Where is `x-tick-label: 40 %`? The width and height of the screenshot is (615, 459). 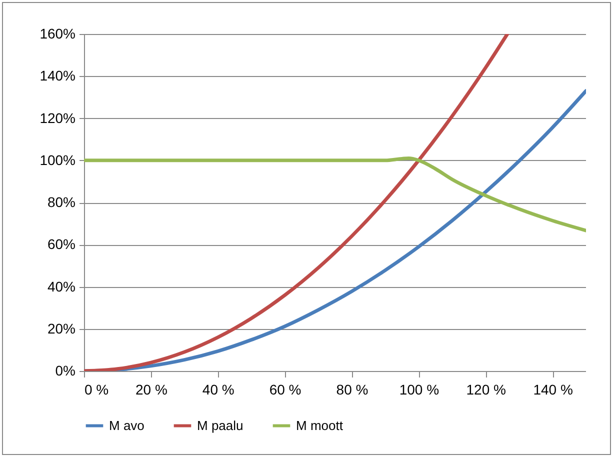 x-tick-label: 40 % is located at coordinates (218, 390).